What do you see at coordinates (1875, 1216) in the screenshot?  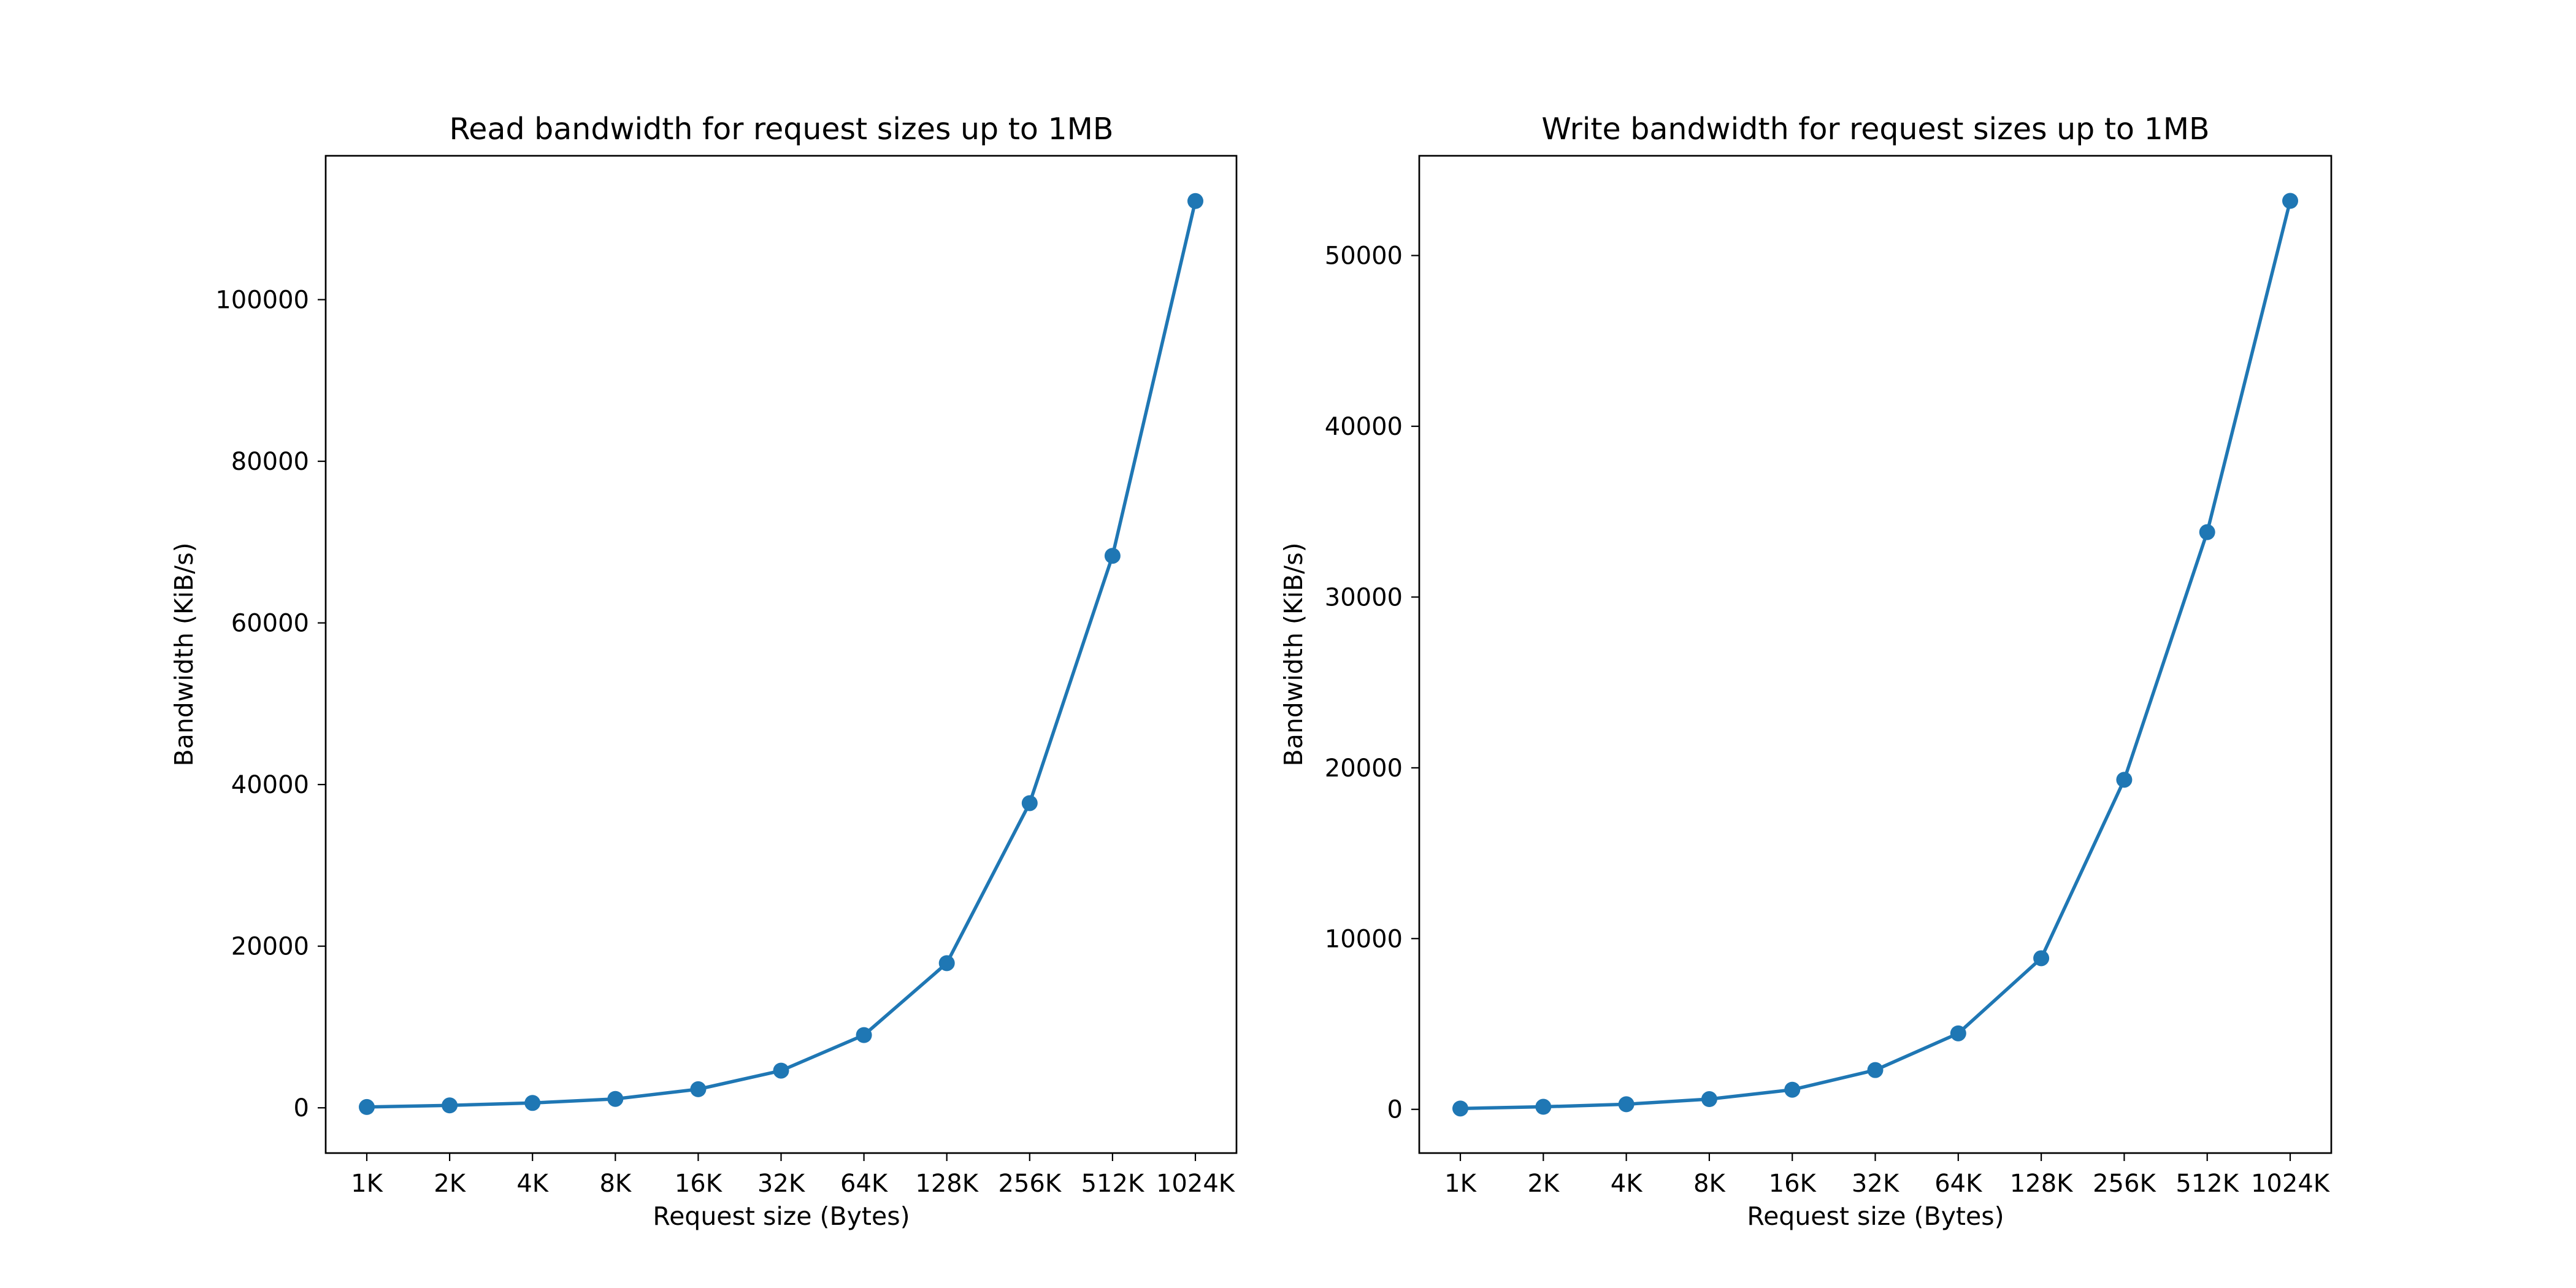 I see `write-x-axis-label: Request size (Bytes)` at bounding box center [1875, 1216].